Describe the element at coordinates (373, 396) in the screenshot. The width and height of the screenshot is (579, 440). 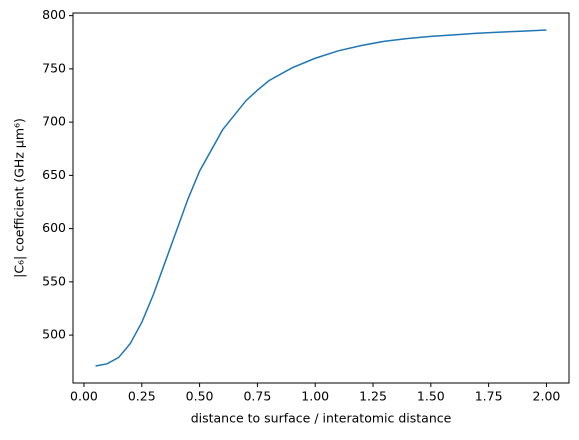
I see `x-tick-label: 1.25` at that location.